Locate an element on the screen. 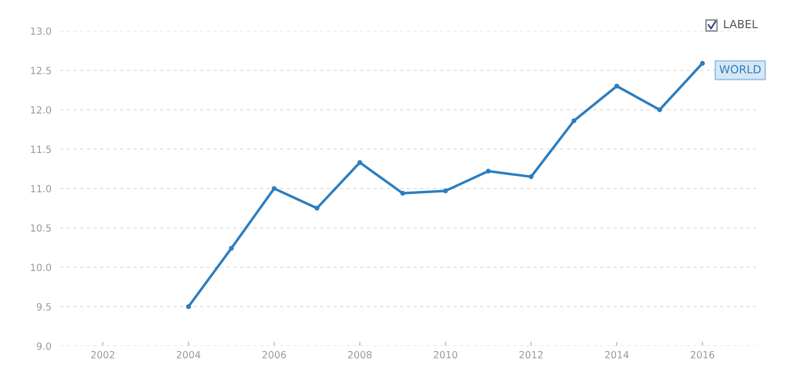 This screenshot has height=382, width=797. y-tick-label: 10.5 is located at coordinates (41, 228).